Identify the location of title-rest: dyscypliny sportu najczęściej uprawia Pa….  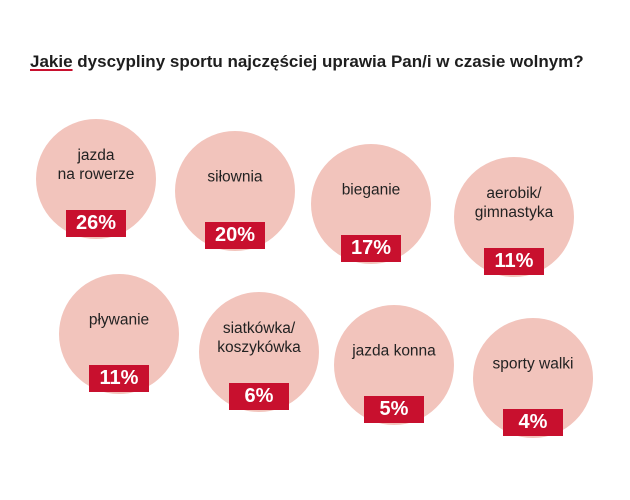
(328, 61).